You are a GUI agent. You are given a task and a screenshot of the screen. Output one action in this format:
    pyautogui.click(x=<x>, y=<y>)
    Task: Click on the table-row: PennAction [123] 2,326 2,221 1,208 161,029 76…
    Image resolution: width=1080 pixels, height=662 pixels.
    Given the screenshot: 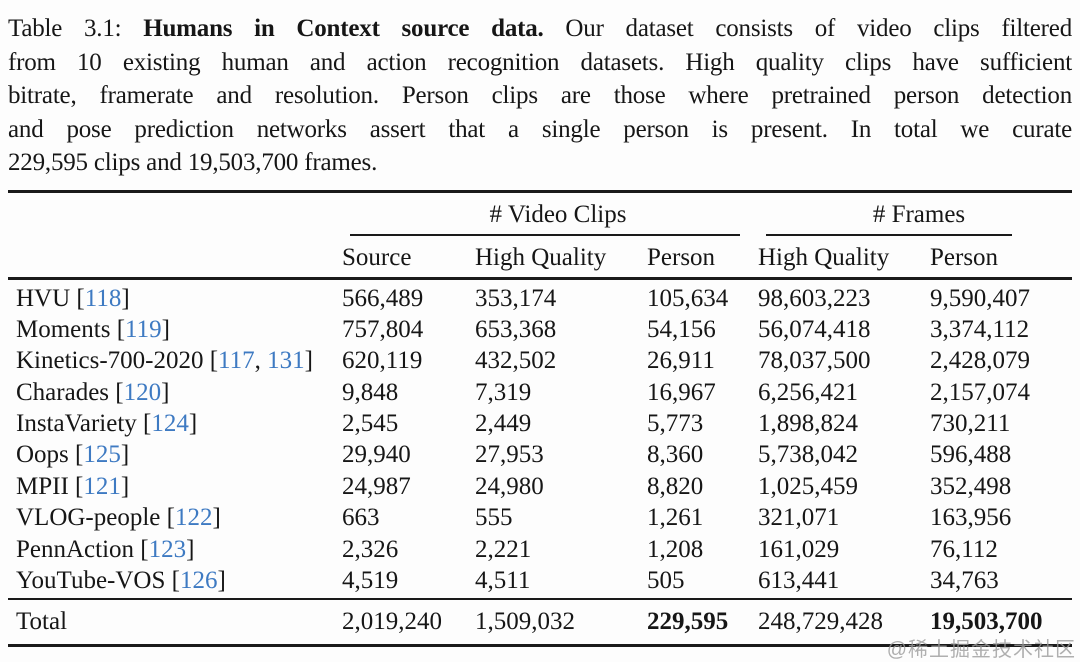 What is the action you would take?
    pyautogui.click(x=540, y=549)
    